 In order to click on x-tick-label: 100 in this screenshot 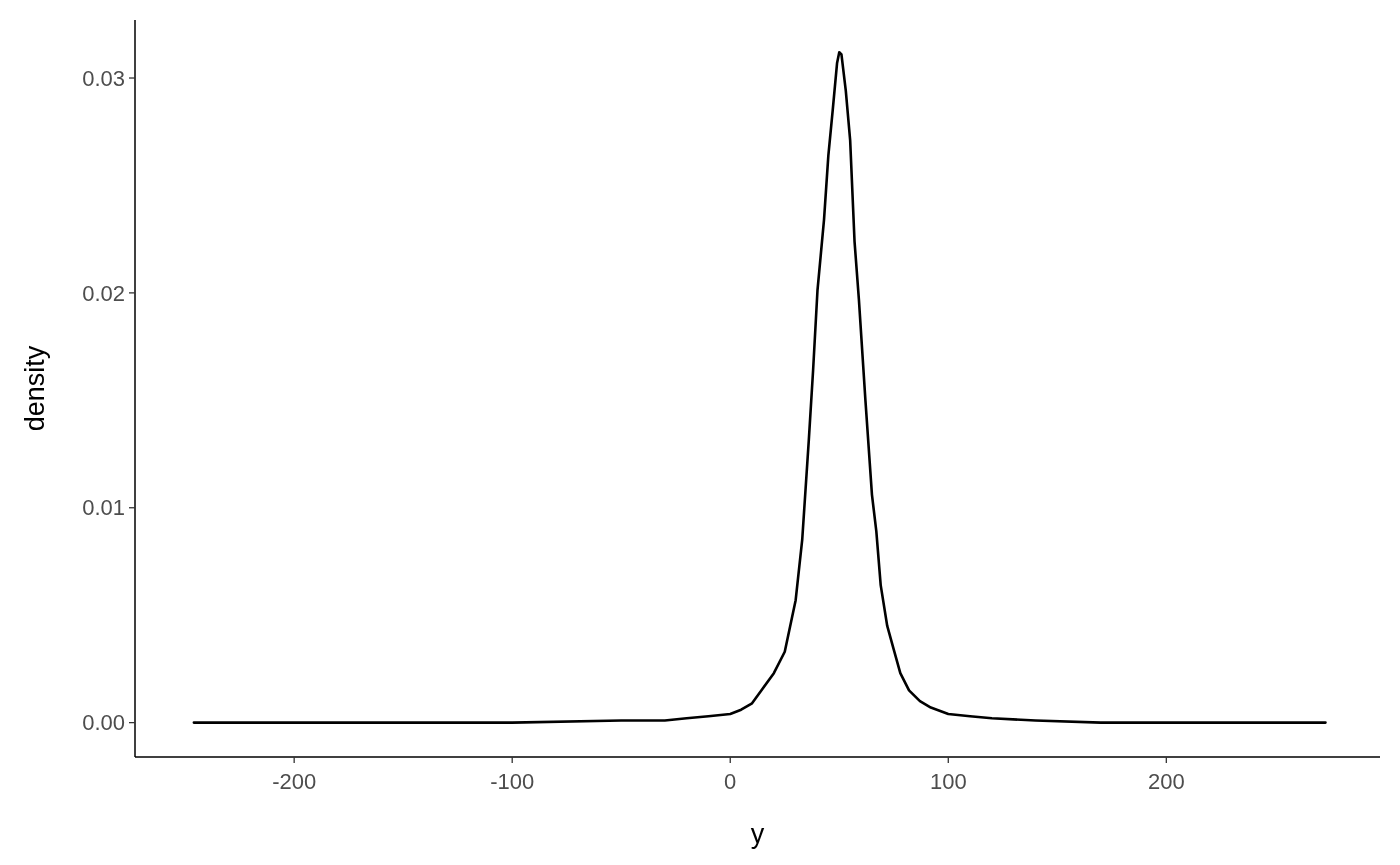, I will do `click(948, 781)`.